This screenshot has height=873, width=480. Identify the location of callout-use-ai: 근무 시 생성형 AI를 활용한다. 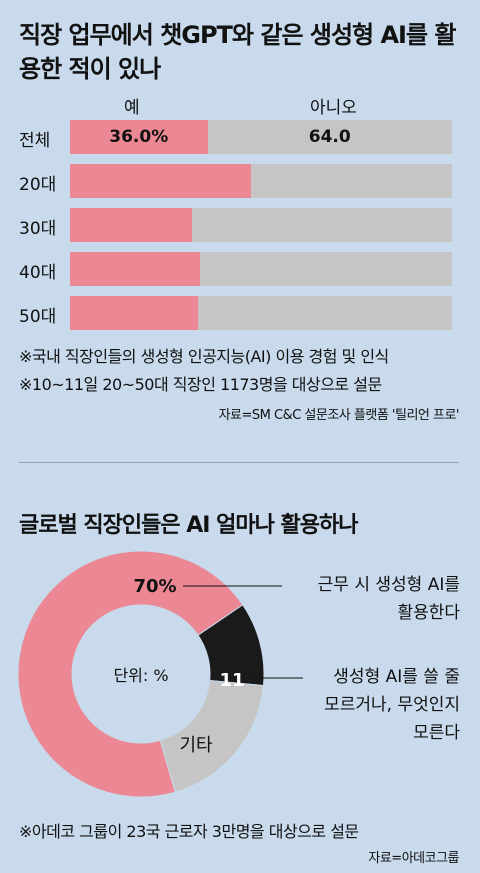
(375, 599).